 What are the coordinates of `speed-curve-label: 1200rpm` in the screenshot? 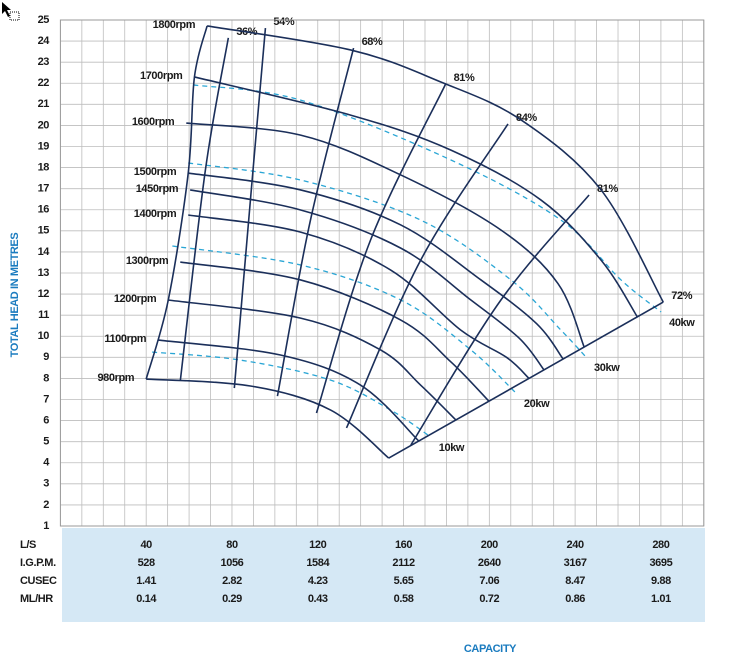 It's located at (135, 299).